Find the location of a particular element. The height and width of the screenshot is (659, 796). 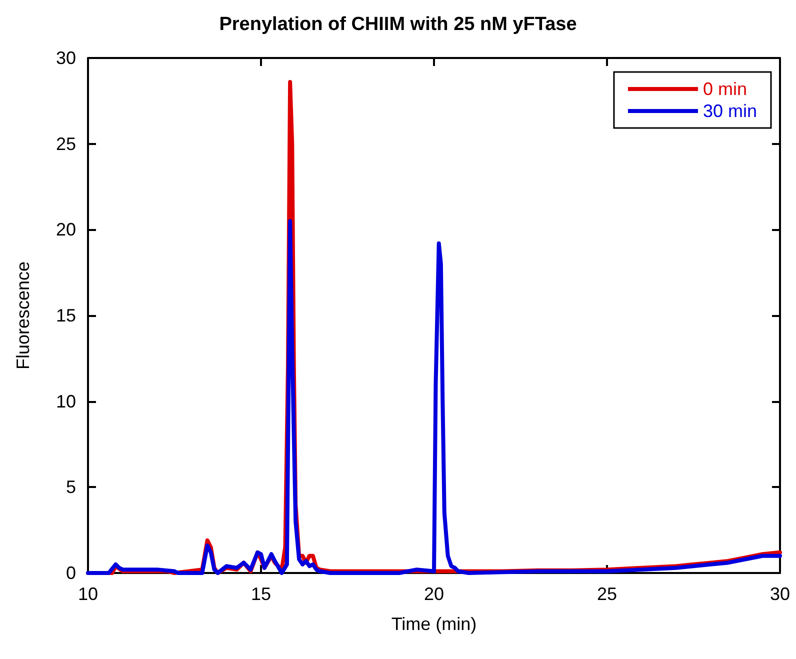

x-tick-label: 15 is located at coordinates (261, 594).